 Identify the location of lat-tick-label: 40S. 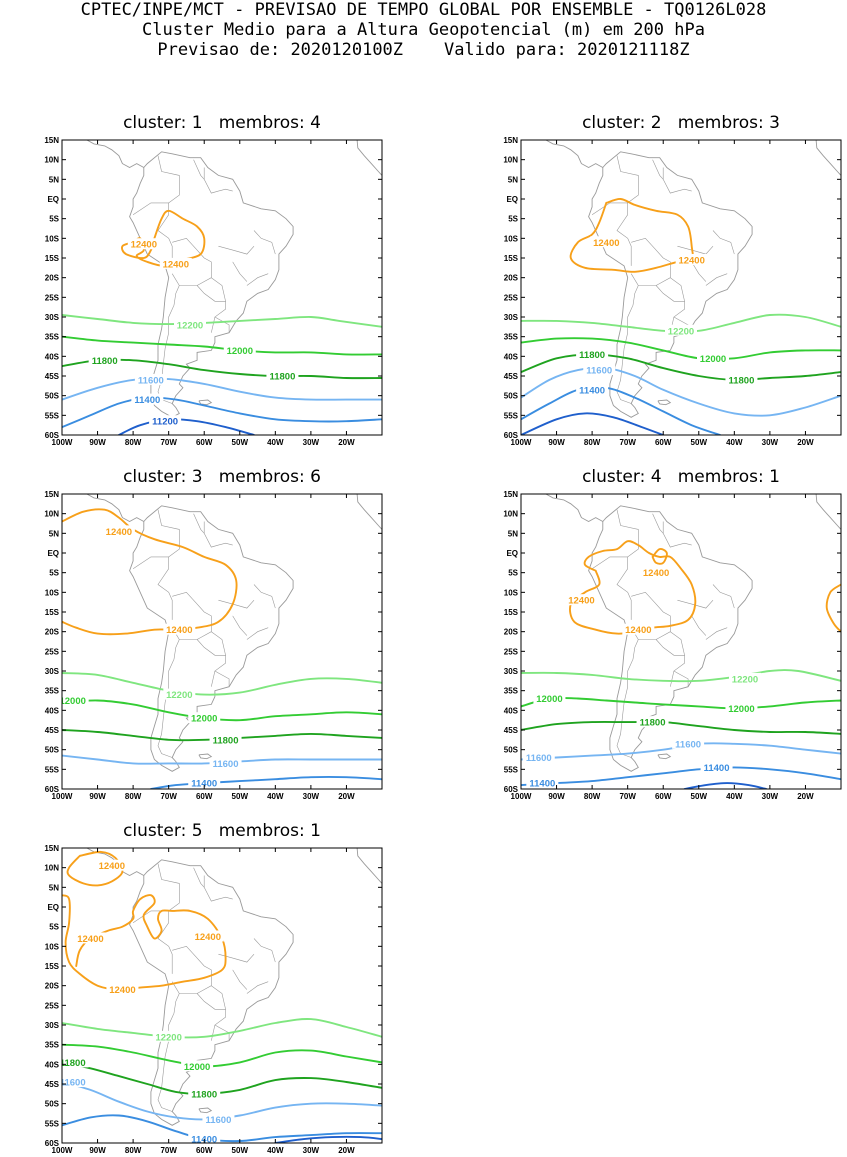
(52, 710).